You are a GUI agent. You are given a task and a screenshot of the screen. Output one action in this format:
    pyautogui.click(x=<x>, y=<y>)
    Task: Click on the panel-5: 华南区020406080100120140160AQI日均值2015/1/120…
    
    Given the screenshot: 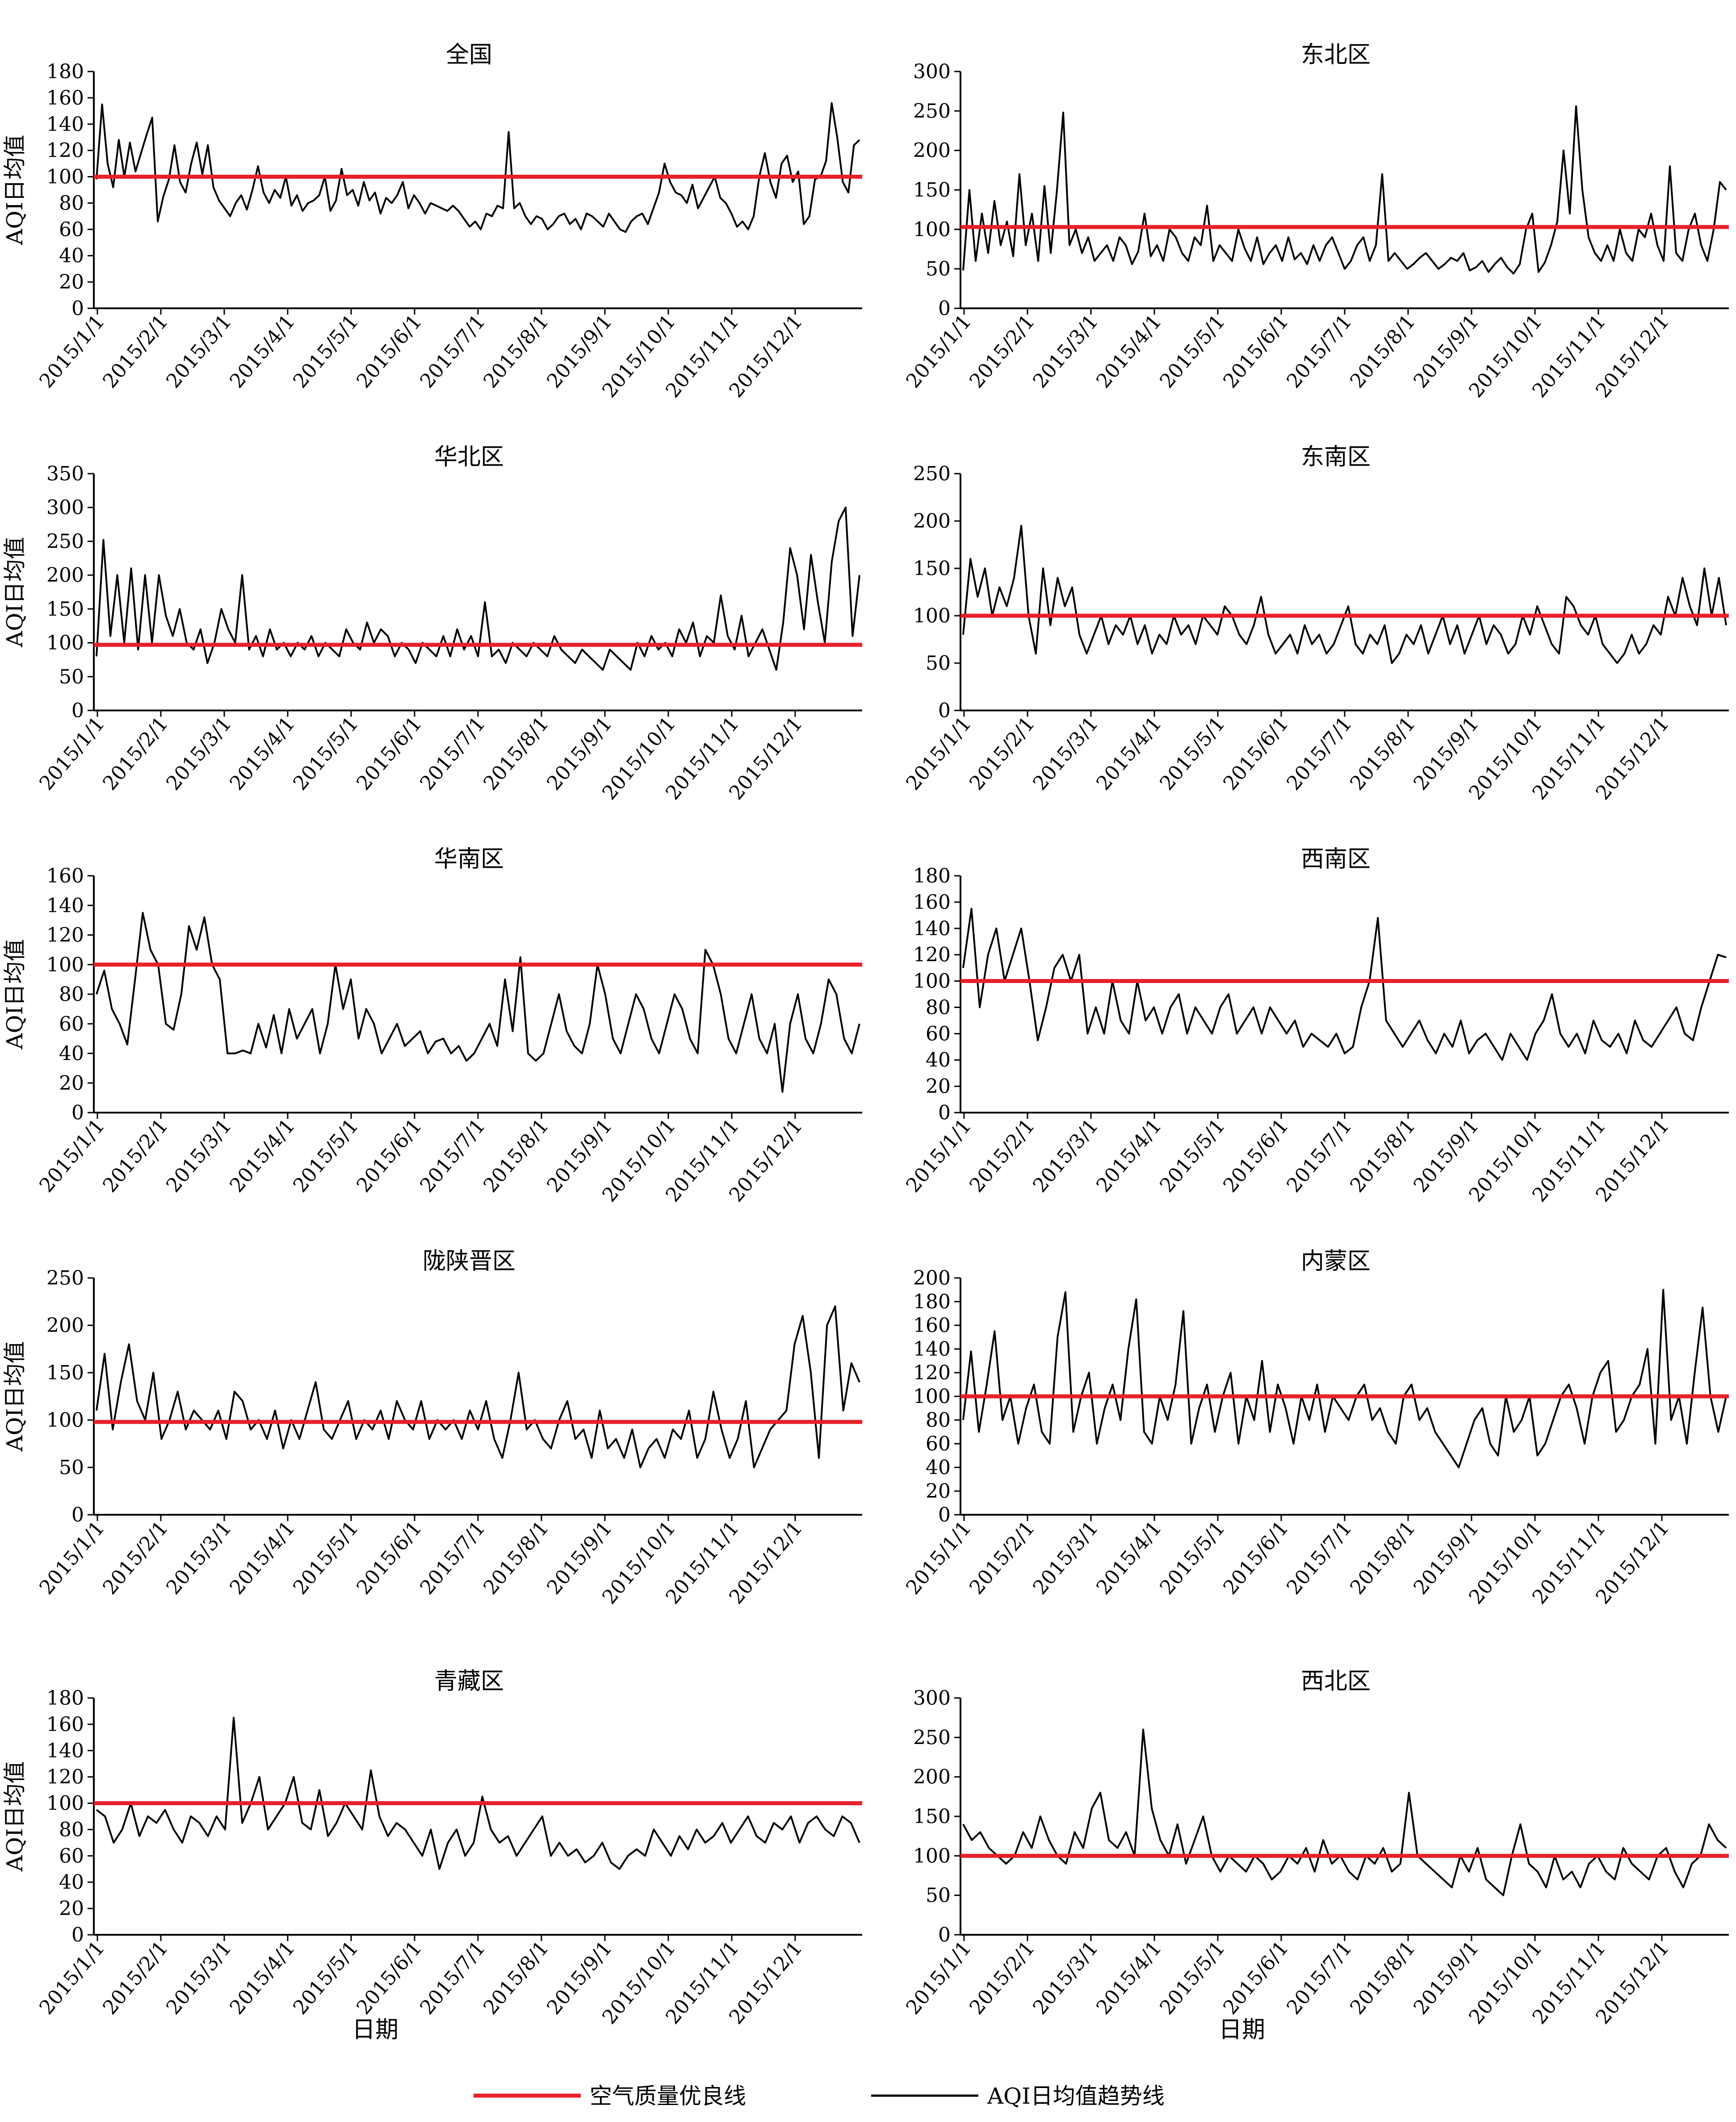 What is the action you would take?
    pyautogui.click(x=432, y=1026)
    